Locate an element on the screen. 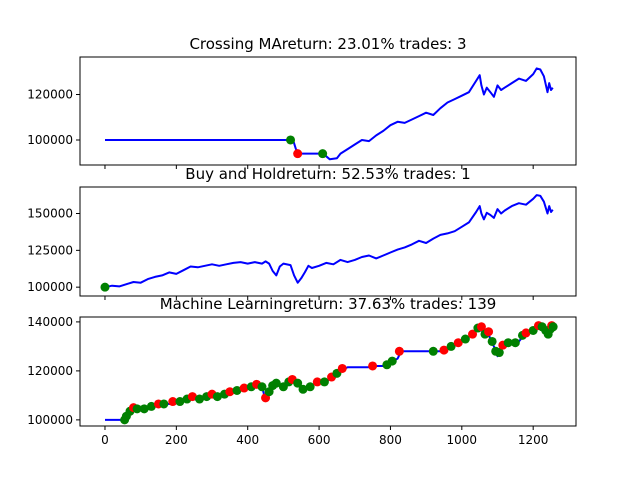  x-tick-label: 1000 is located at coordinates (462, 440).